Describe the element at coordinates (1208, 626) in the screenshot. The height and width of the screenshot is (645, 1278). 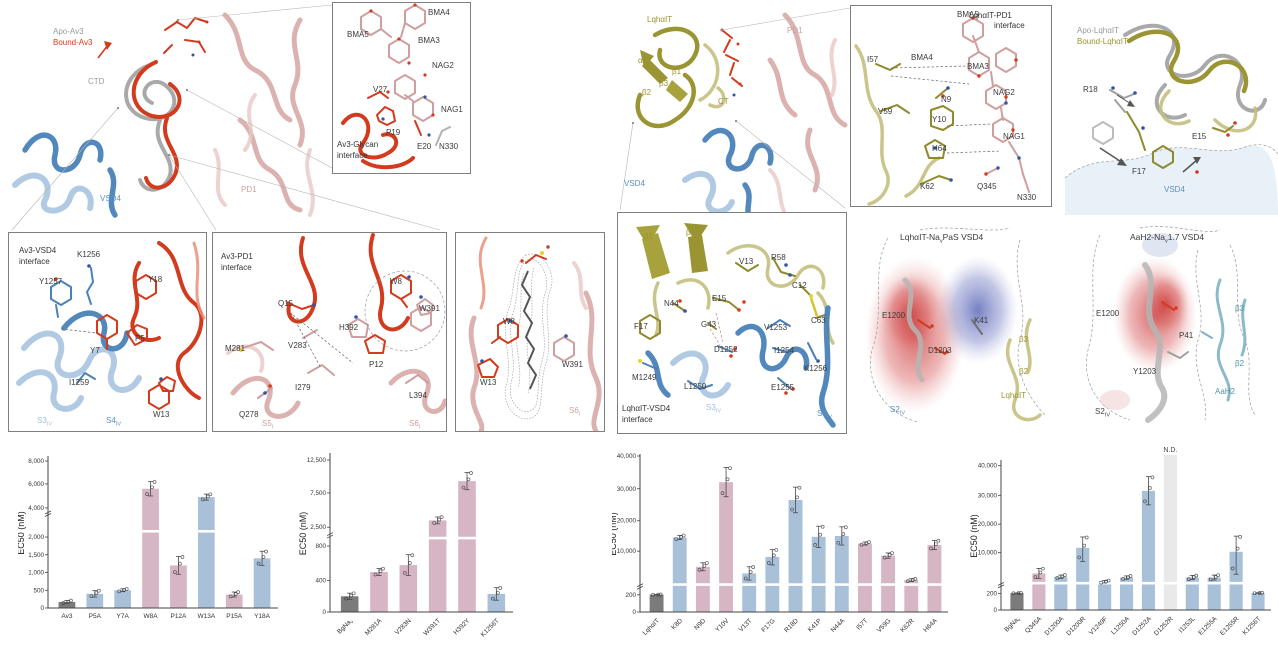
I see `svg-text: E1255A` at that location.